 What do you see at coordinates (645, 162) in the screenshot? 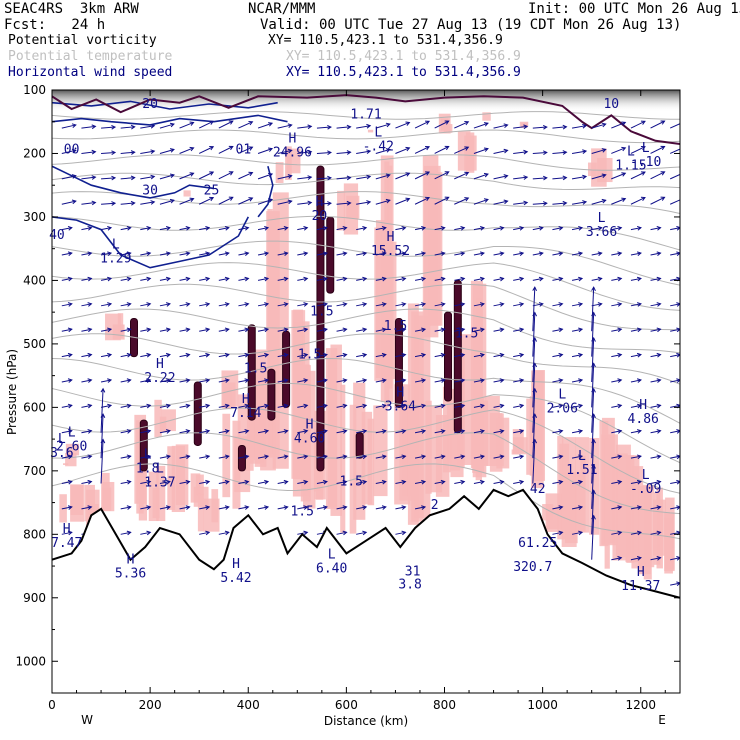
I see `extremum-value: -.10` at bounding box center [645, 162].